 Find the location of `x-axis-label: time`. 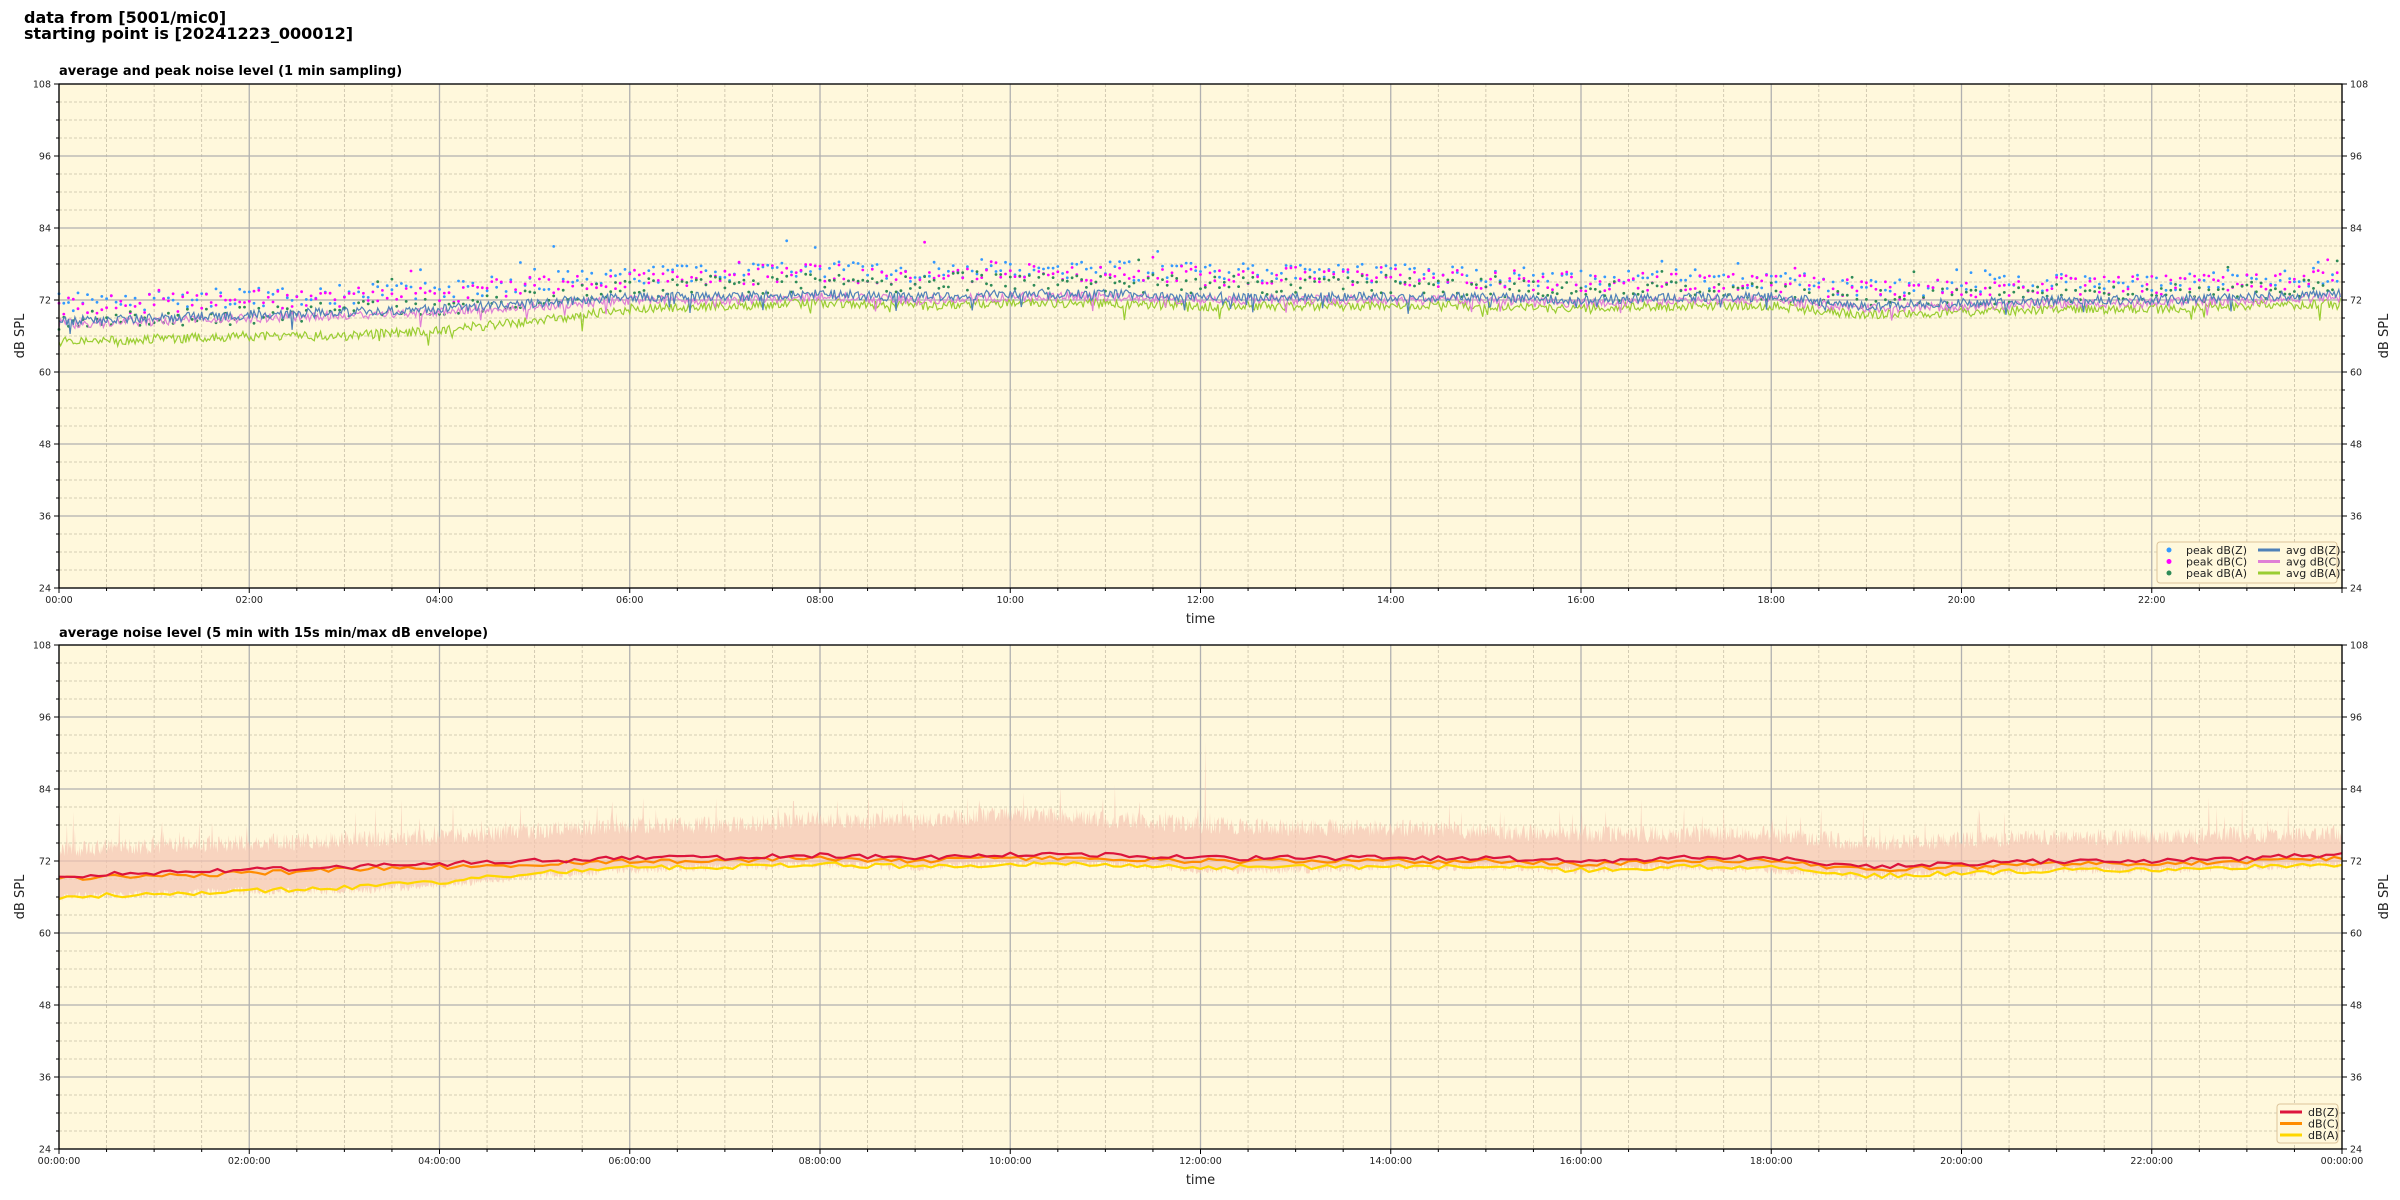

x-axis-label: time is located at coordinates (1200, 1180).